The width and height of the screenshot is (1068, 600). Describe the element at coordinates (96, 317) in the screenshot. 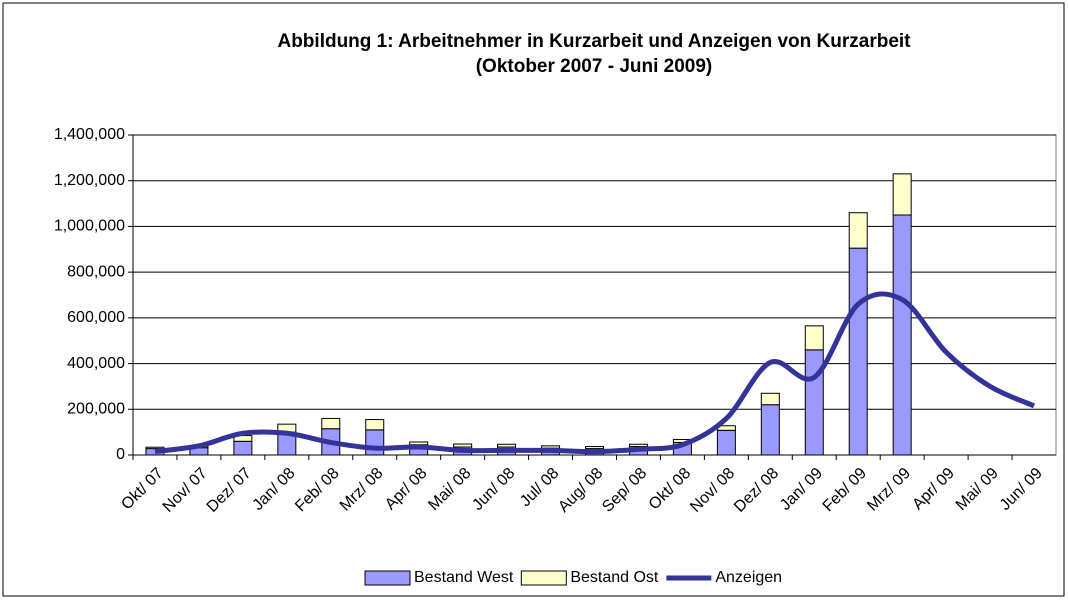

I see `y-tick-label: 600,000` at that location.